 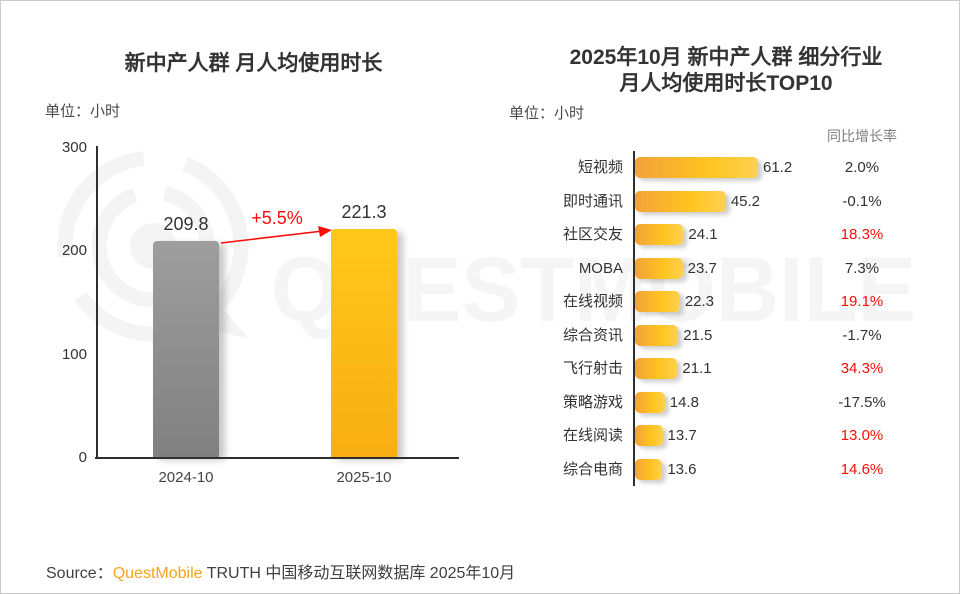 What do you see at coordinates (726, 369) in the screenshot?
I see `industry-row: 飞行射击 21.1 34.3%` at bounding box center [726, 369].